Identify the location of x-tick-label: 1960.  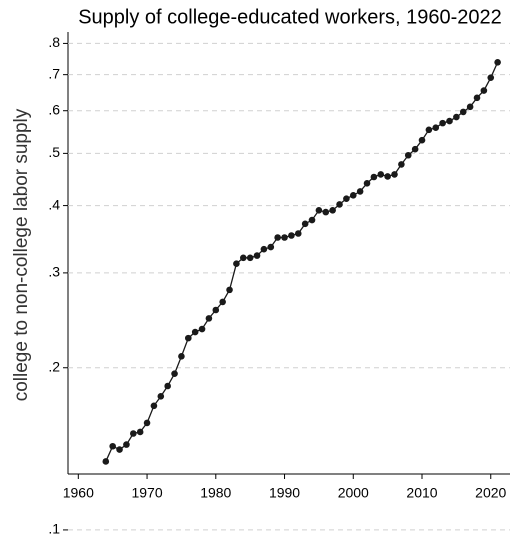
(78, 493).